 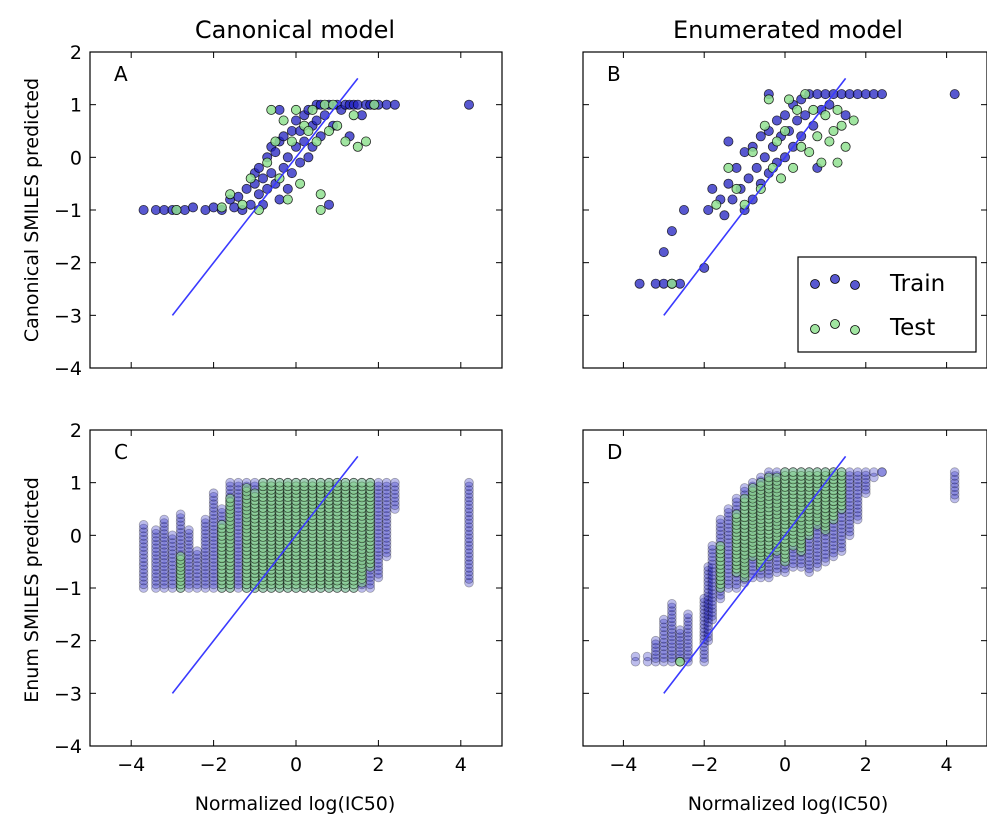 I want to click on legend-train-marker, so click(x=855, y=285).